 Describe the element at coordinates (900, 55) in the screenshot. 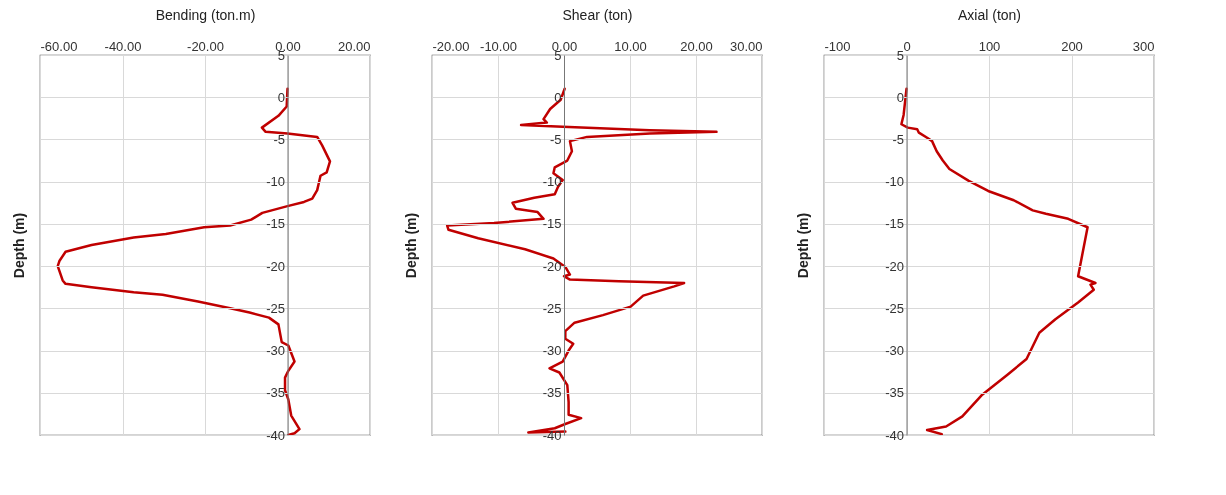

I see `y-tick-label: 5` at that location.